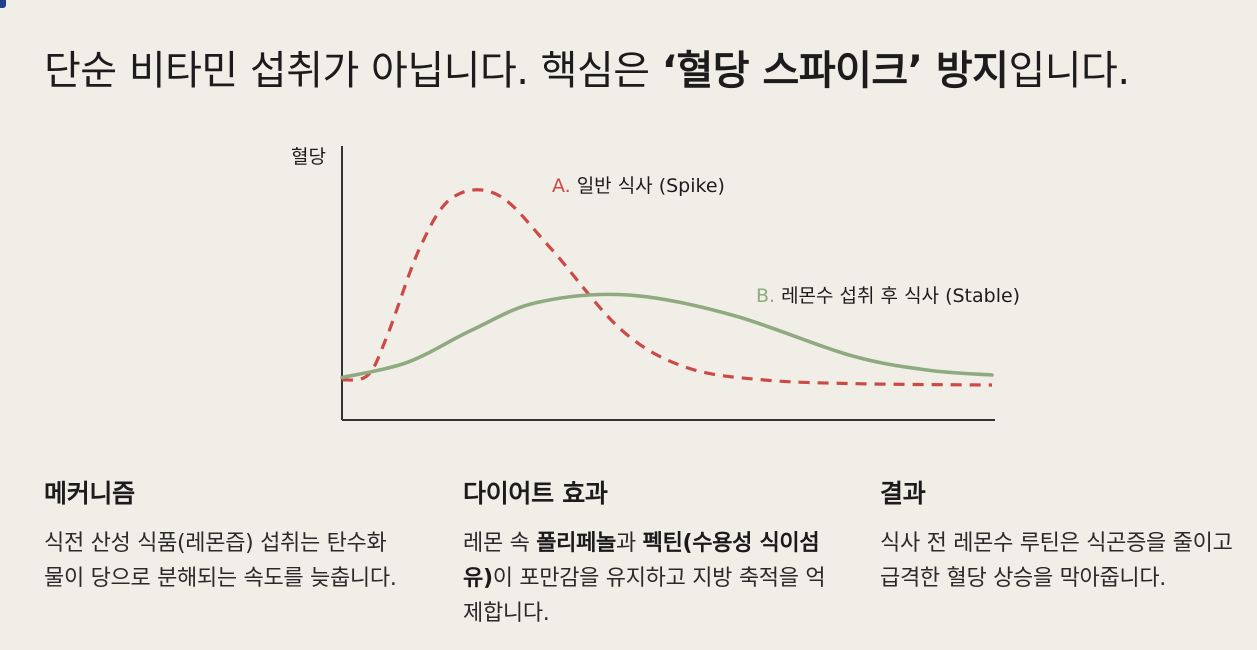  What do you see at coordinates (629, 543) in the screenshot?
I see `diet-text-2: 과` at bounding box center [629, 543].